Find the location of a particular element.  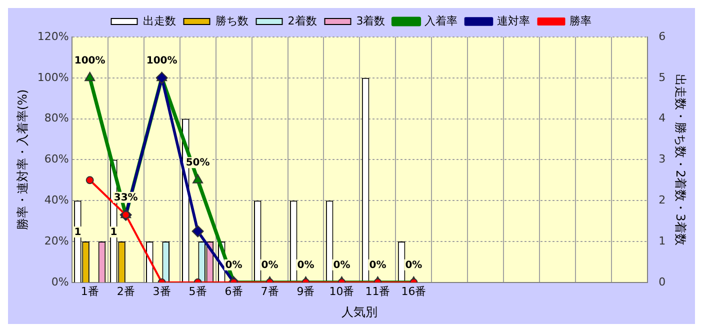

legend-label: 入着率 is located at coordinates (441, 21).